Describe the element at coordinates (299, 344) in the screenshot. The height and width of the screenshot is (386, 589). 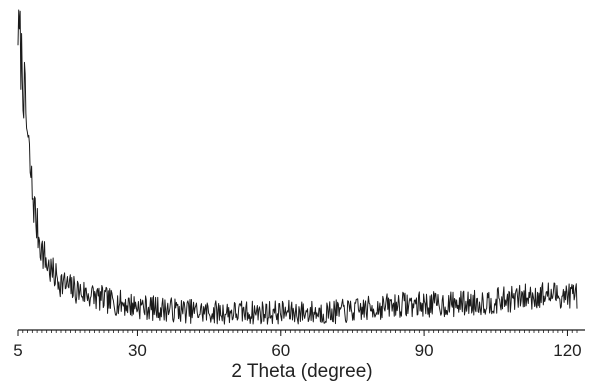
I see `x-axis: 5 30 60 90 120` at that location.